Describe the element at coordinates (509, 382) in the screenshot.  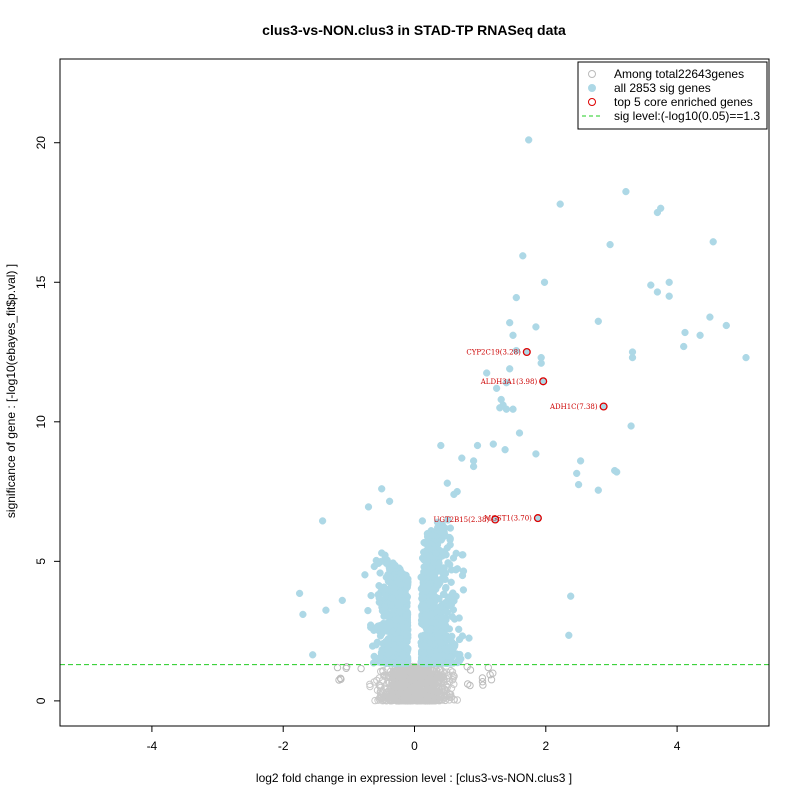
I see `top-gene-label: ALDH3A1(3.98)` at that location.